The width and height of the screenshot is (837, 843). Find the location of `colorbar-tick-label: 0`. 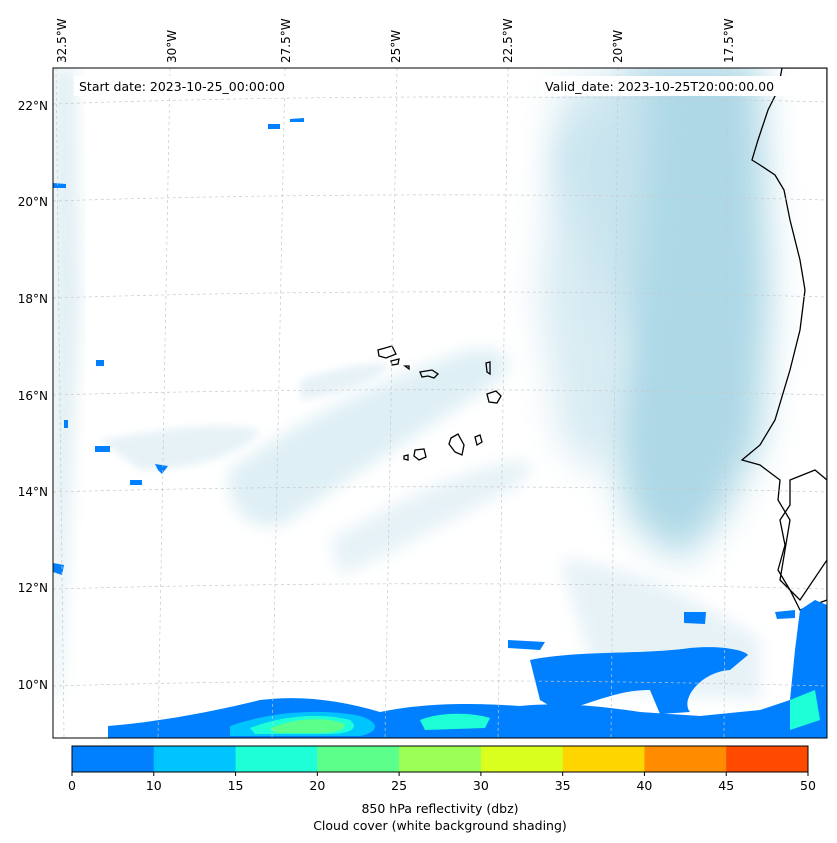

colorbar-tick-label: 0 is located at coordinates (72, 785).